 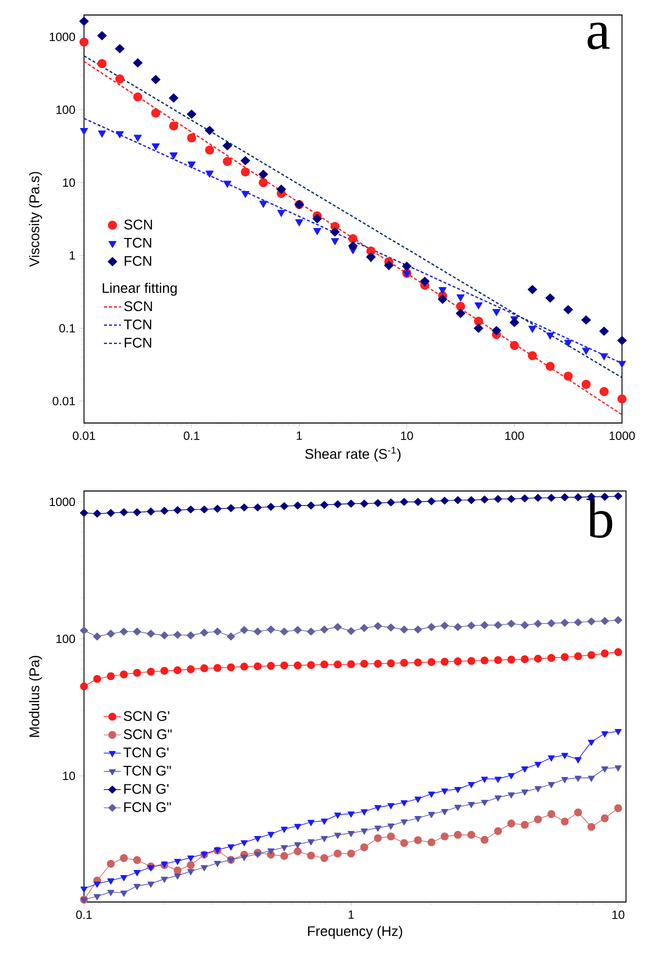 What do you see at coordinates (35, 696) in the screenshot?
I see `y-axis-title: Modulus (Pa)` at bounding box center [35, 696].